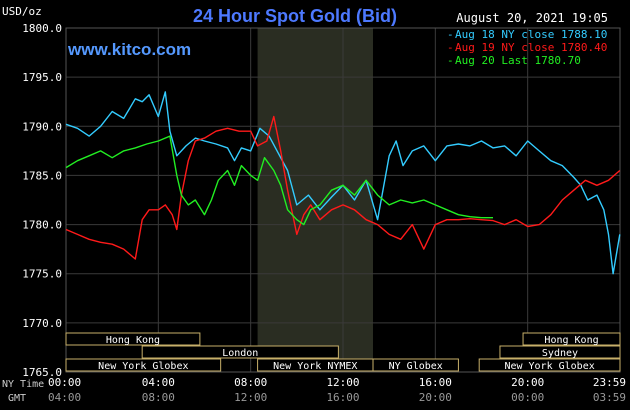  Describe the element at coordinates (435, 397) in the screenshot. I see `x-tick-label-gmt: 20:00` at that location.